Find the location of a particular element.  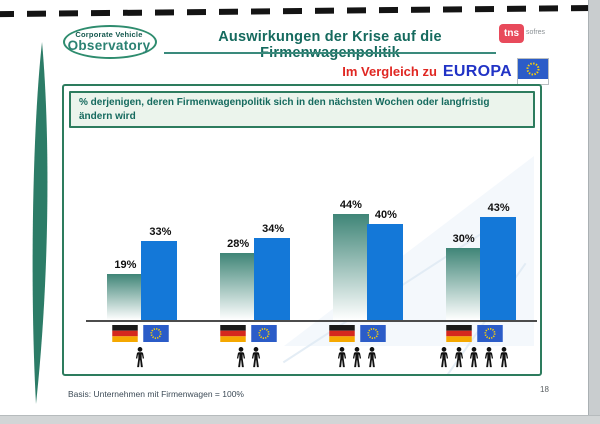

bar-value-label: 30% is located at coordinates (463, 239).